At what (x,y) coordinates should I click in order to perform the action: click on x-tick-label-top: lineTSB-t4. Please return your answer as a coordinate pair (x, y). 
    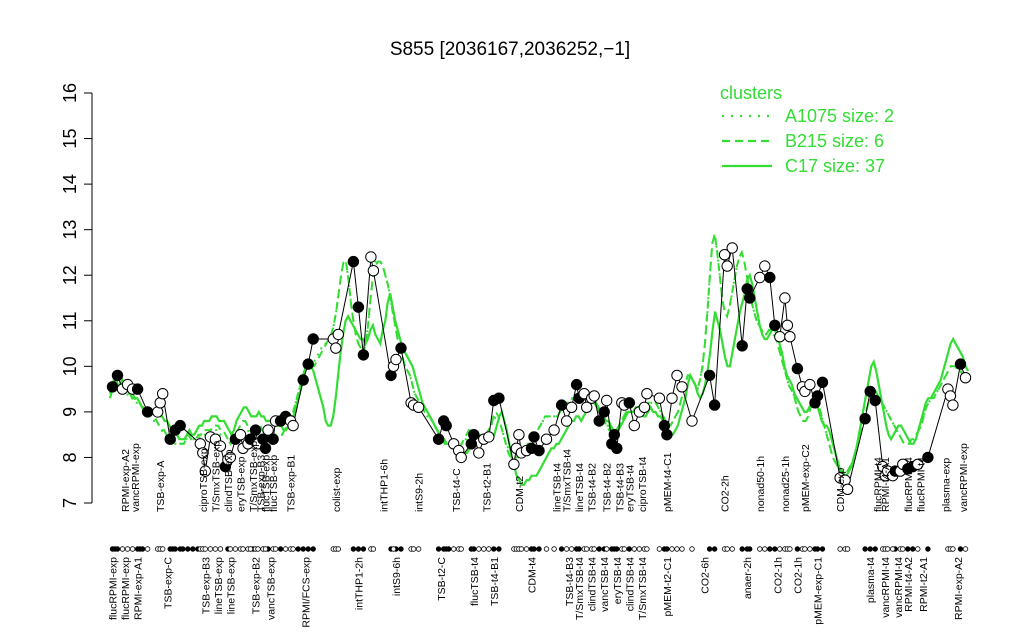
    Looking at the image, I should click on (580, 487).